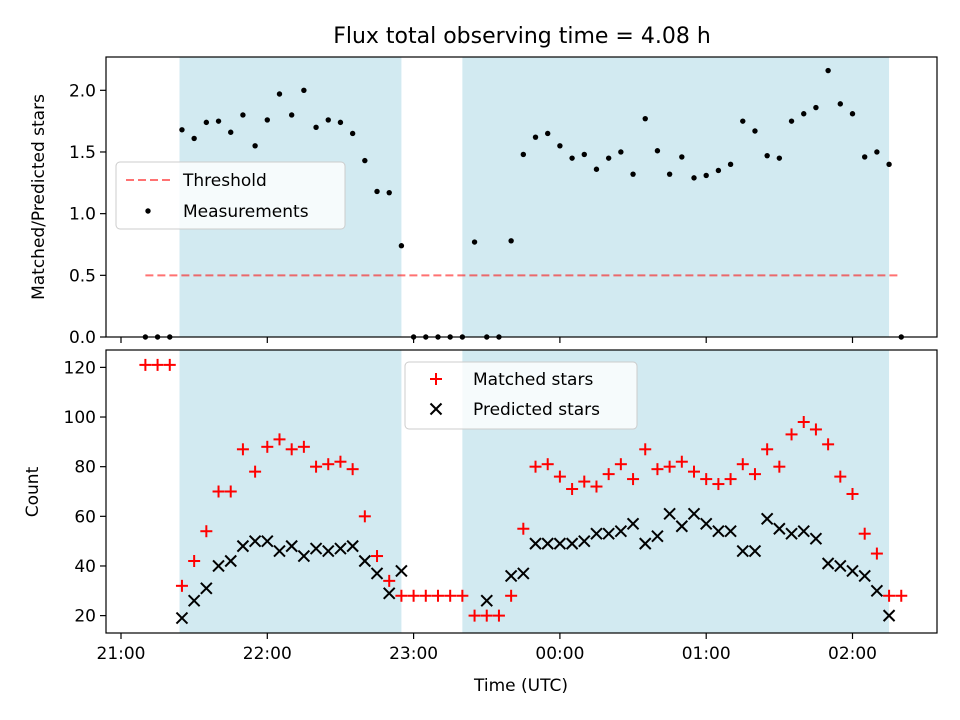  Describe the element at coordinates (246, 212) in the screenshot. I see `legend-measurements-label: Measurements` at that location.